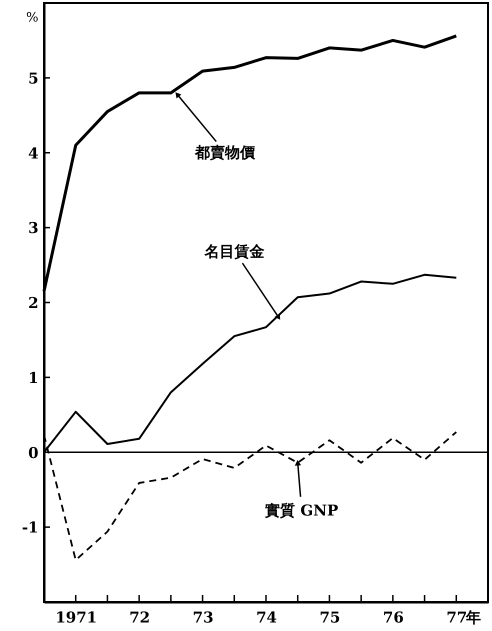  I want to click on y-tick-label: -1, so click(30, 527).